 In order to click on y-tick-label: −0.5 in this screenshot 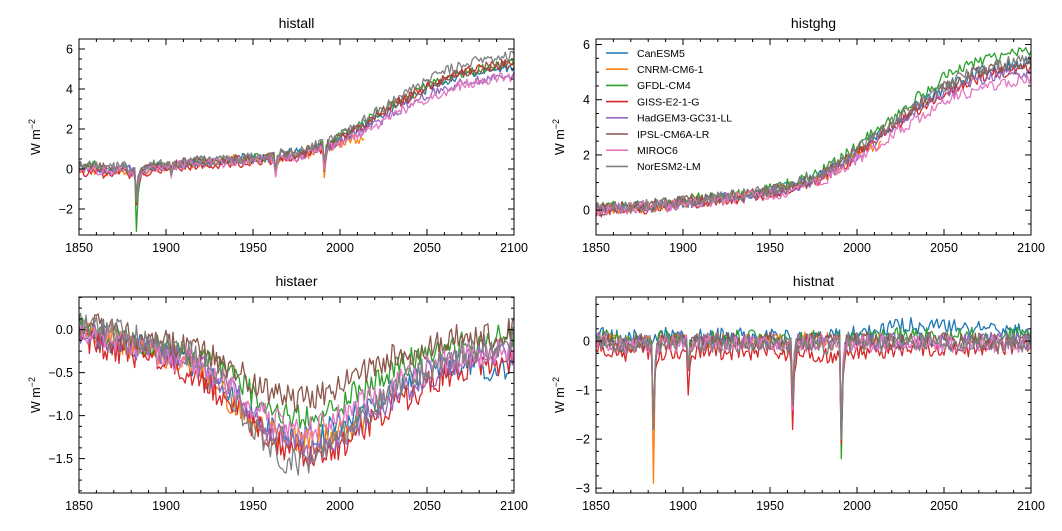, I will do `click(60, 373)`.